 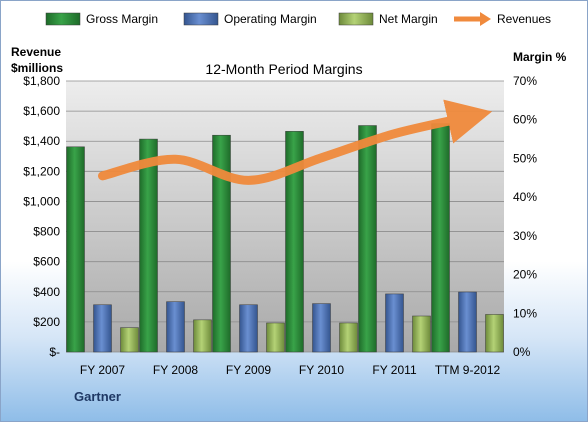 What do you see at coordinates (468, 370) in the screenshot?
I see `x-tick-label: TTM 9-2012` at bounding box center [468, 370].